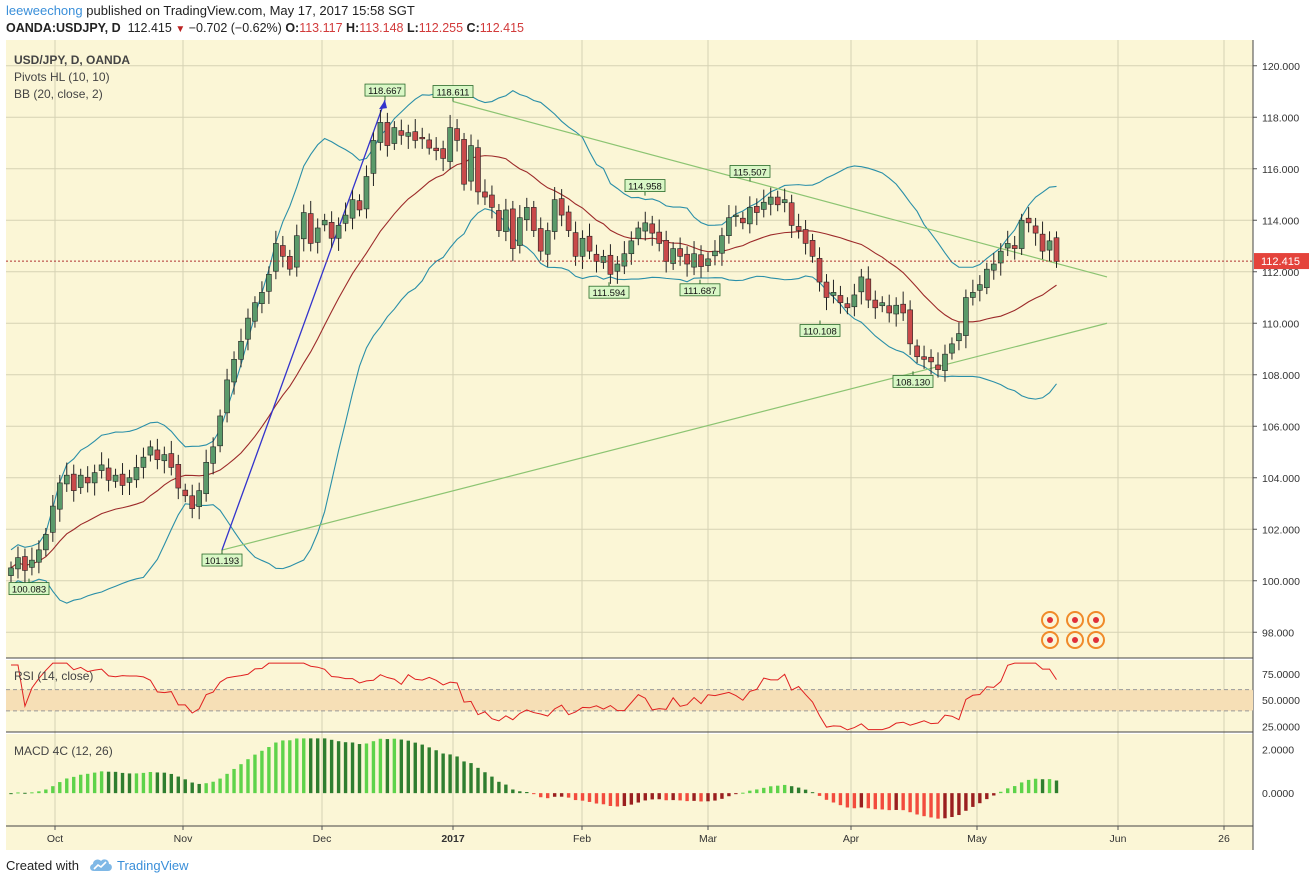 The height and width of the screenshot is (883, 1314). I want to click on pivot-label: 118.667, so click(385, 91).